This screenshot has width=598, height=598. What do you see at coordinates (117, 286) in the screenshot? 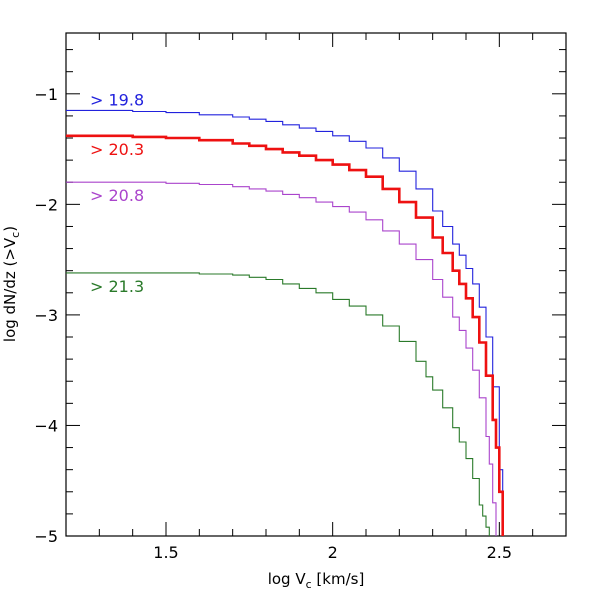
I see `series-label: > 21.3` at bounding box center [117, 286].